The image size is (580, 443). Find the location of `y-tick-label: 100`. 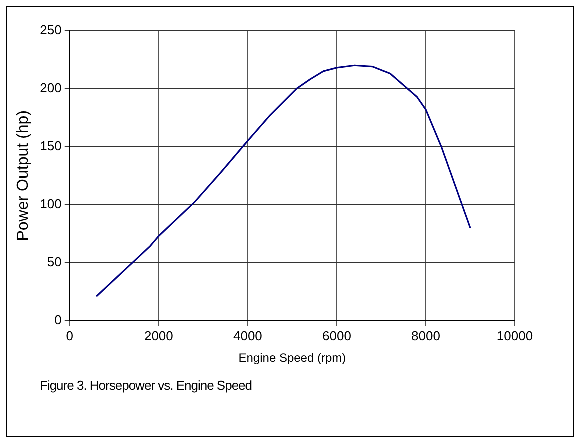

y-tick-label: 100 is located at coordinates (51, 204).